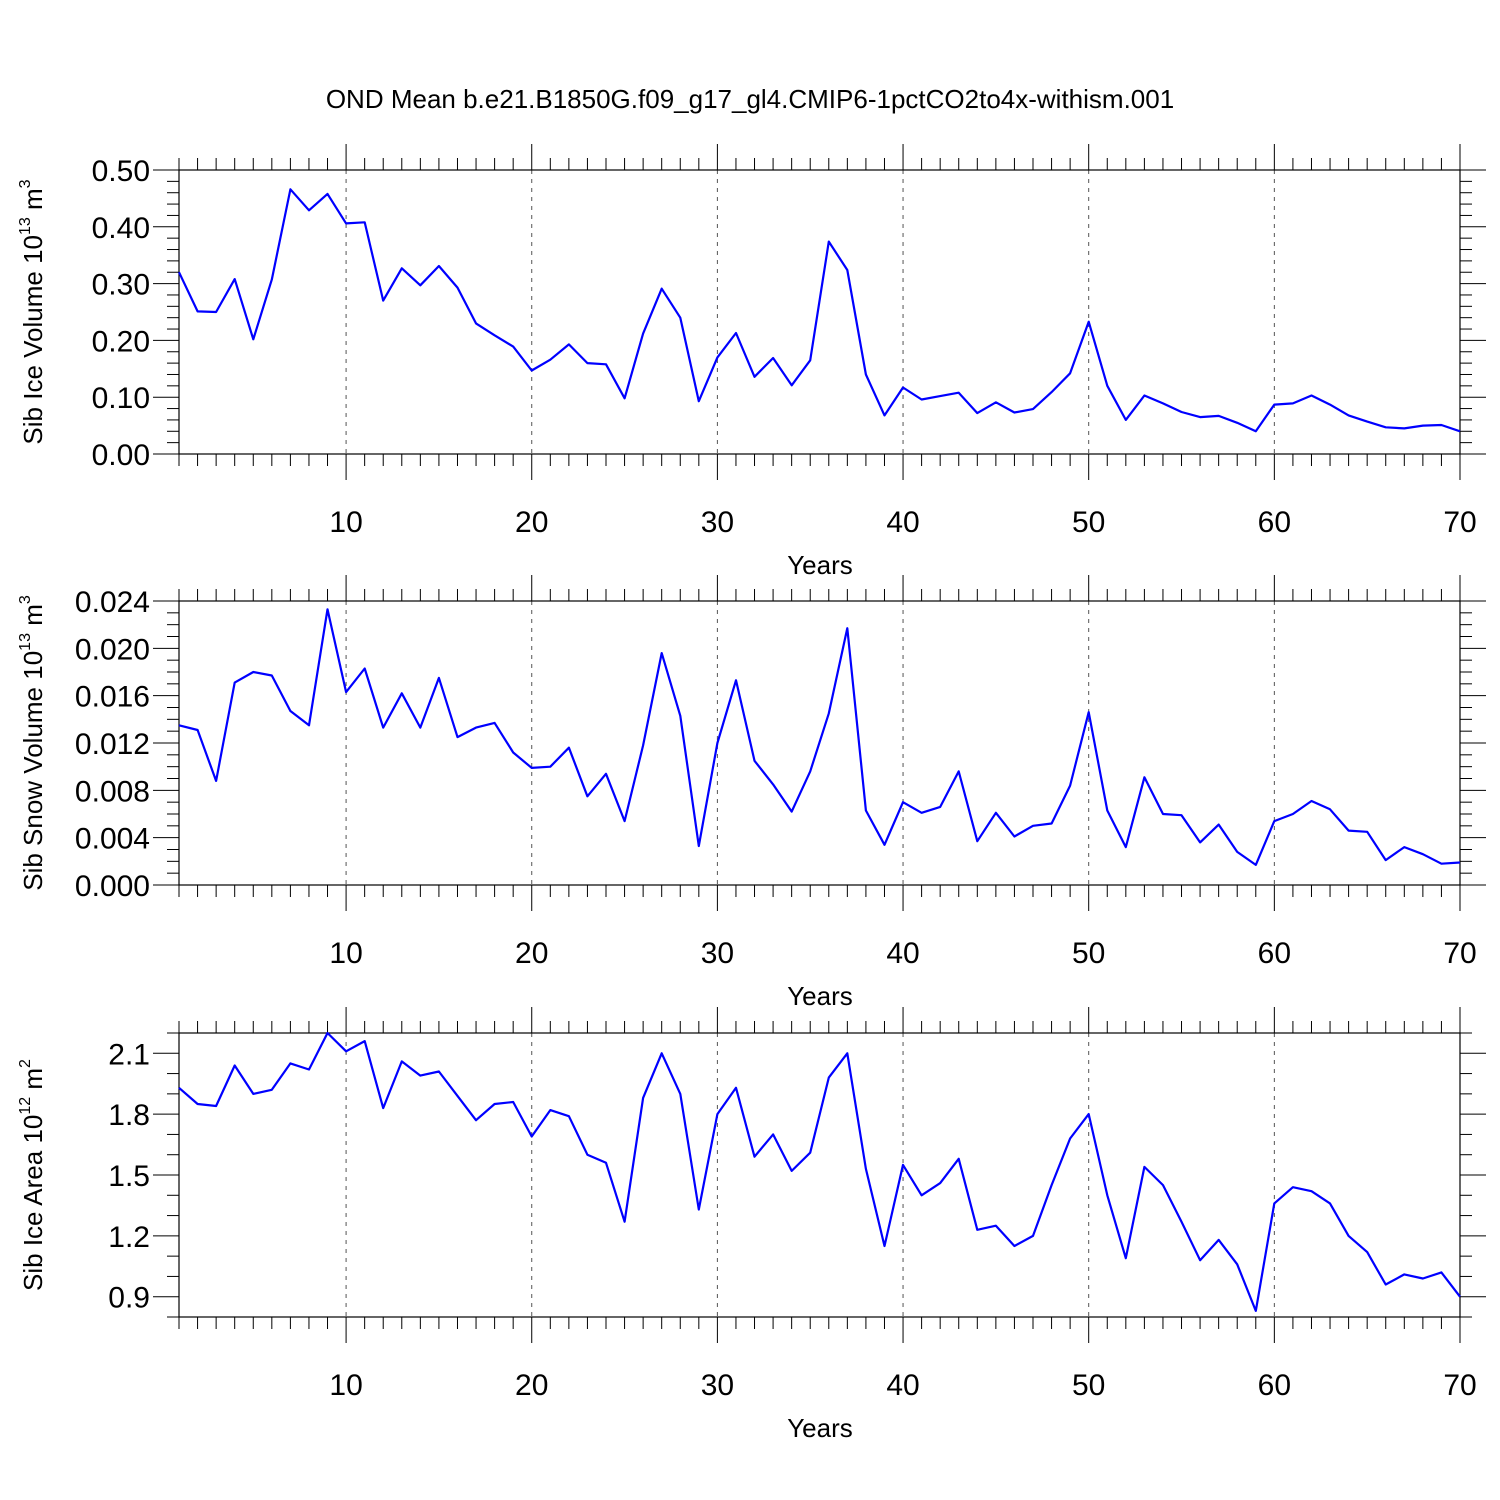 The height and width of the screenshot is (1500, 1500). What do you see at coordinates (112, 602) in the screenshot?
I see `y-tick-label: 0.024` at bounding box center [112, 602].